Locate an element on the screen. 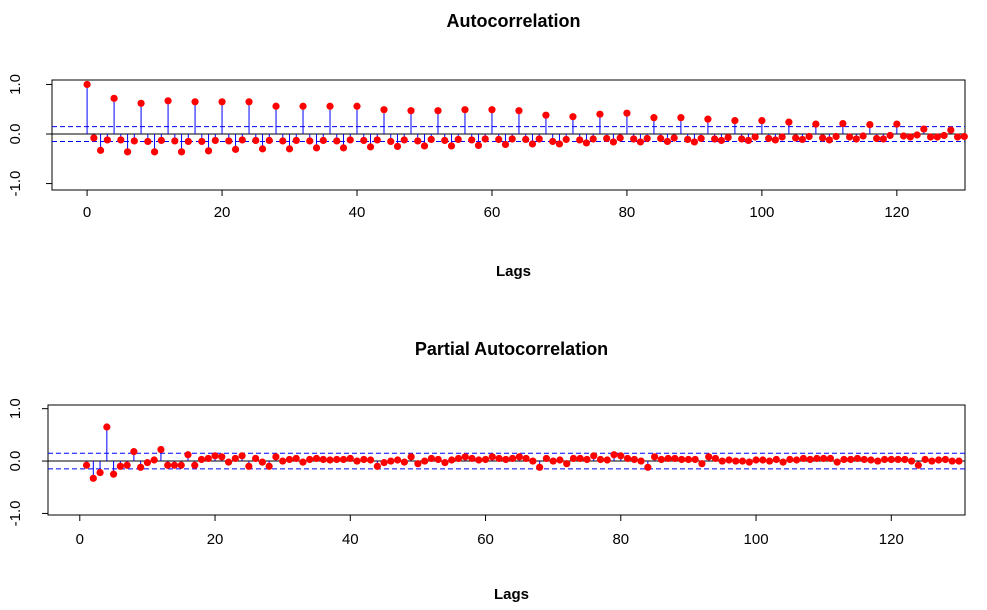 The image size is (987, 610). y-tick-label: 1.0 is located at coordinates (15, 408).